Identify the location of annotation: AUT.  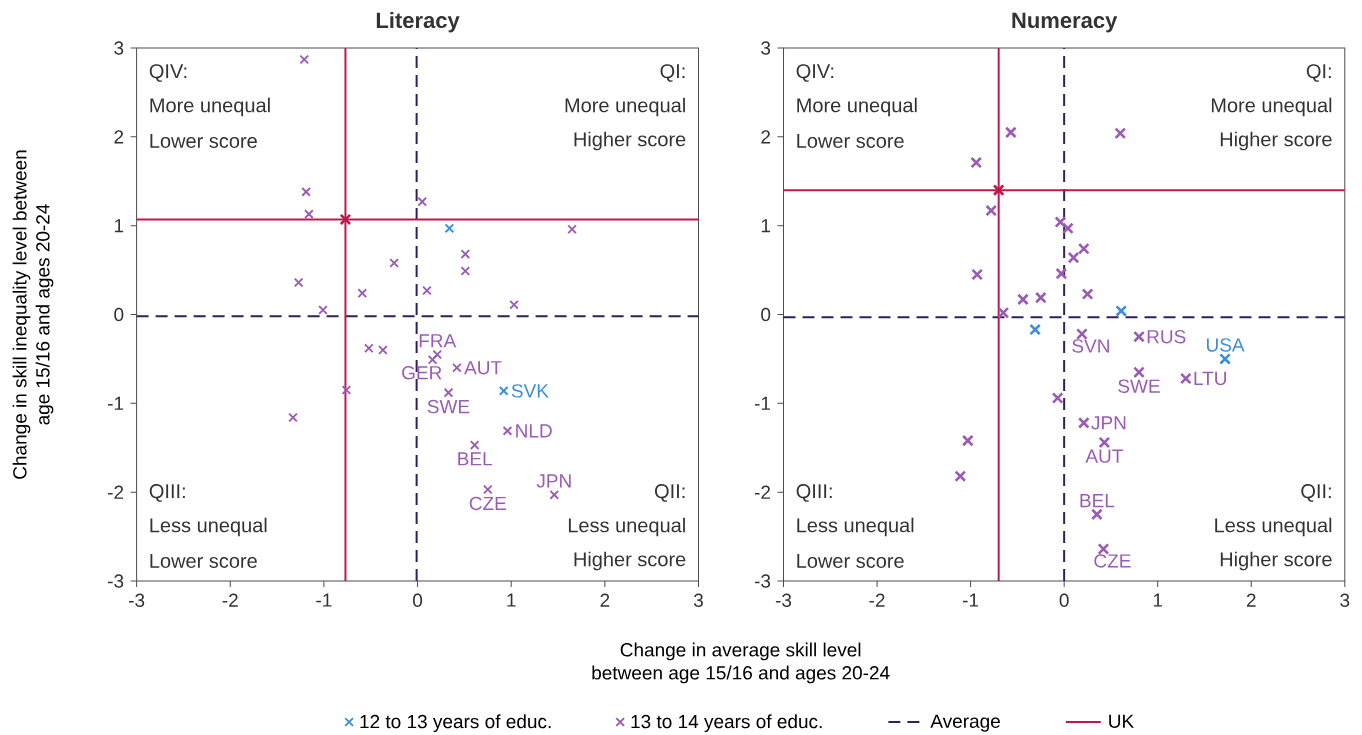
(483, 368).